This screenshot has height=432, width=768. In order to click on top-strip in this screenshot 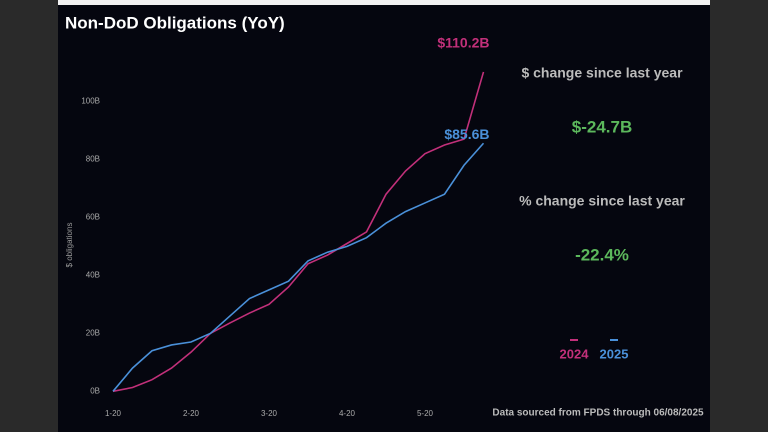, I will do `click(384, 2)`.